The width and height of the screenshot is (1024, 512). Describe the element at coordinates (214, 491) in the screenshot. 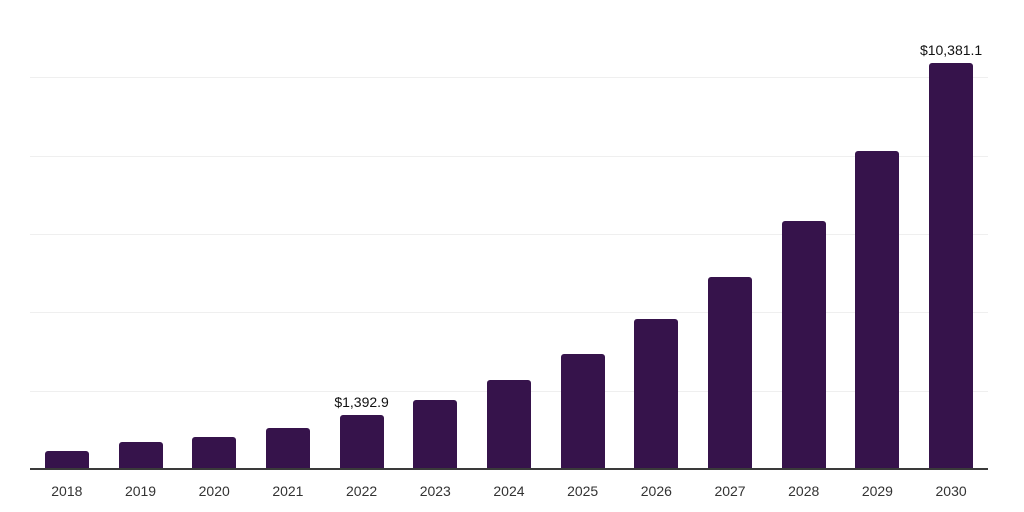

I see `x-tick-2020: 2020` at that location.